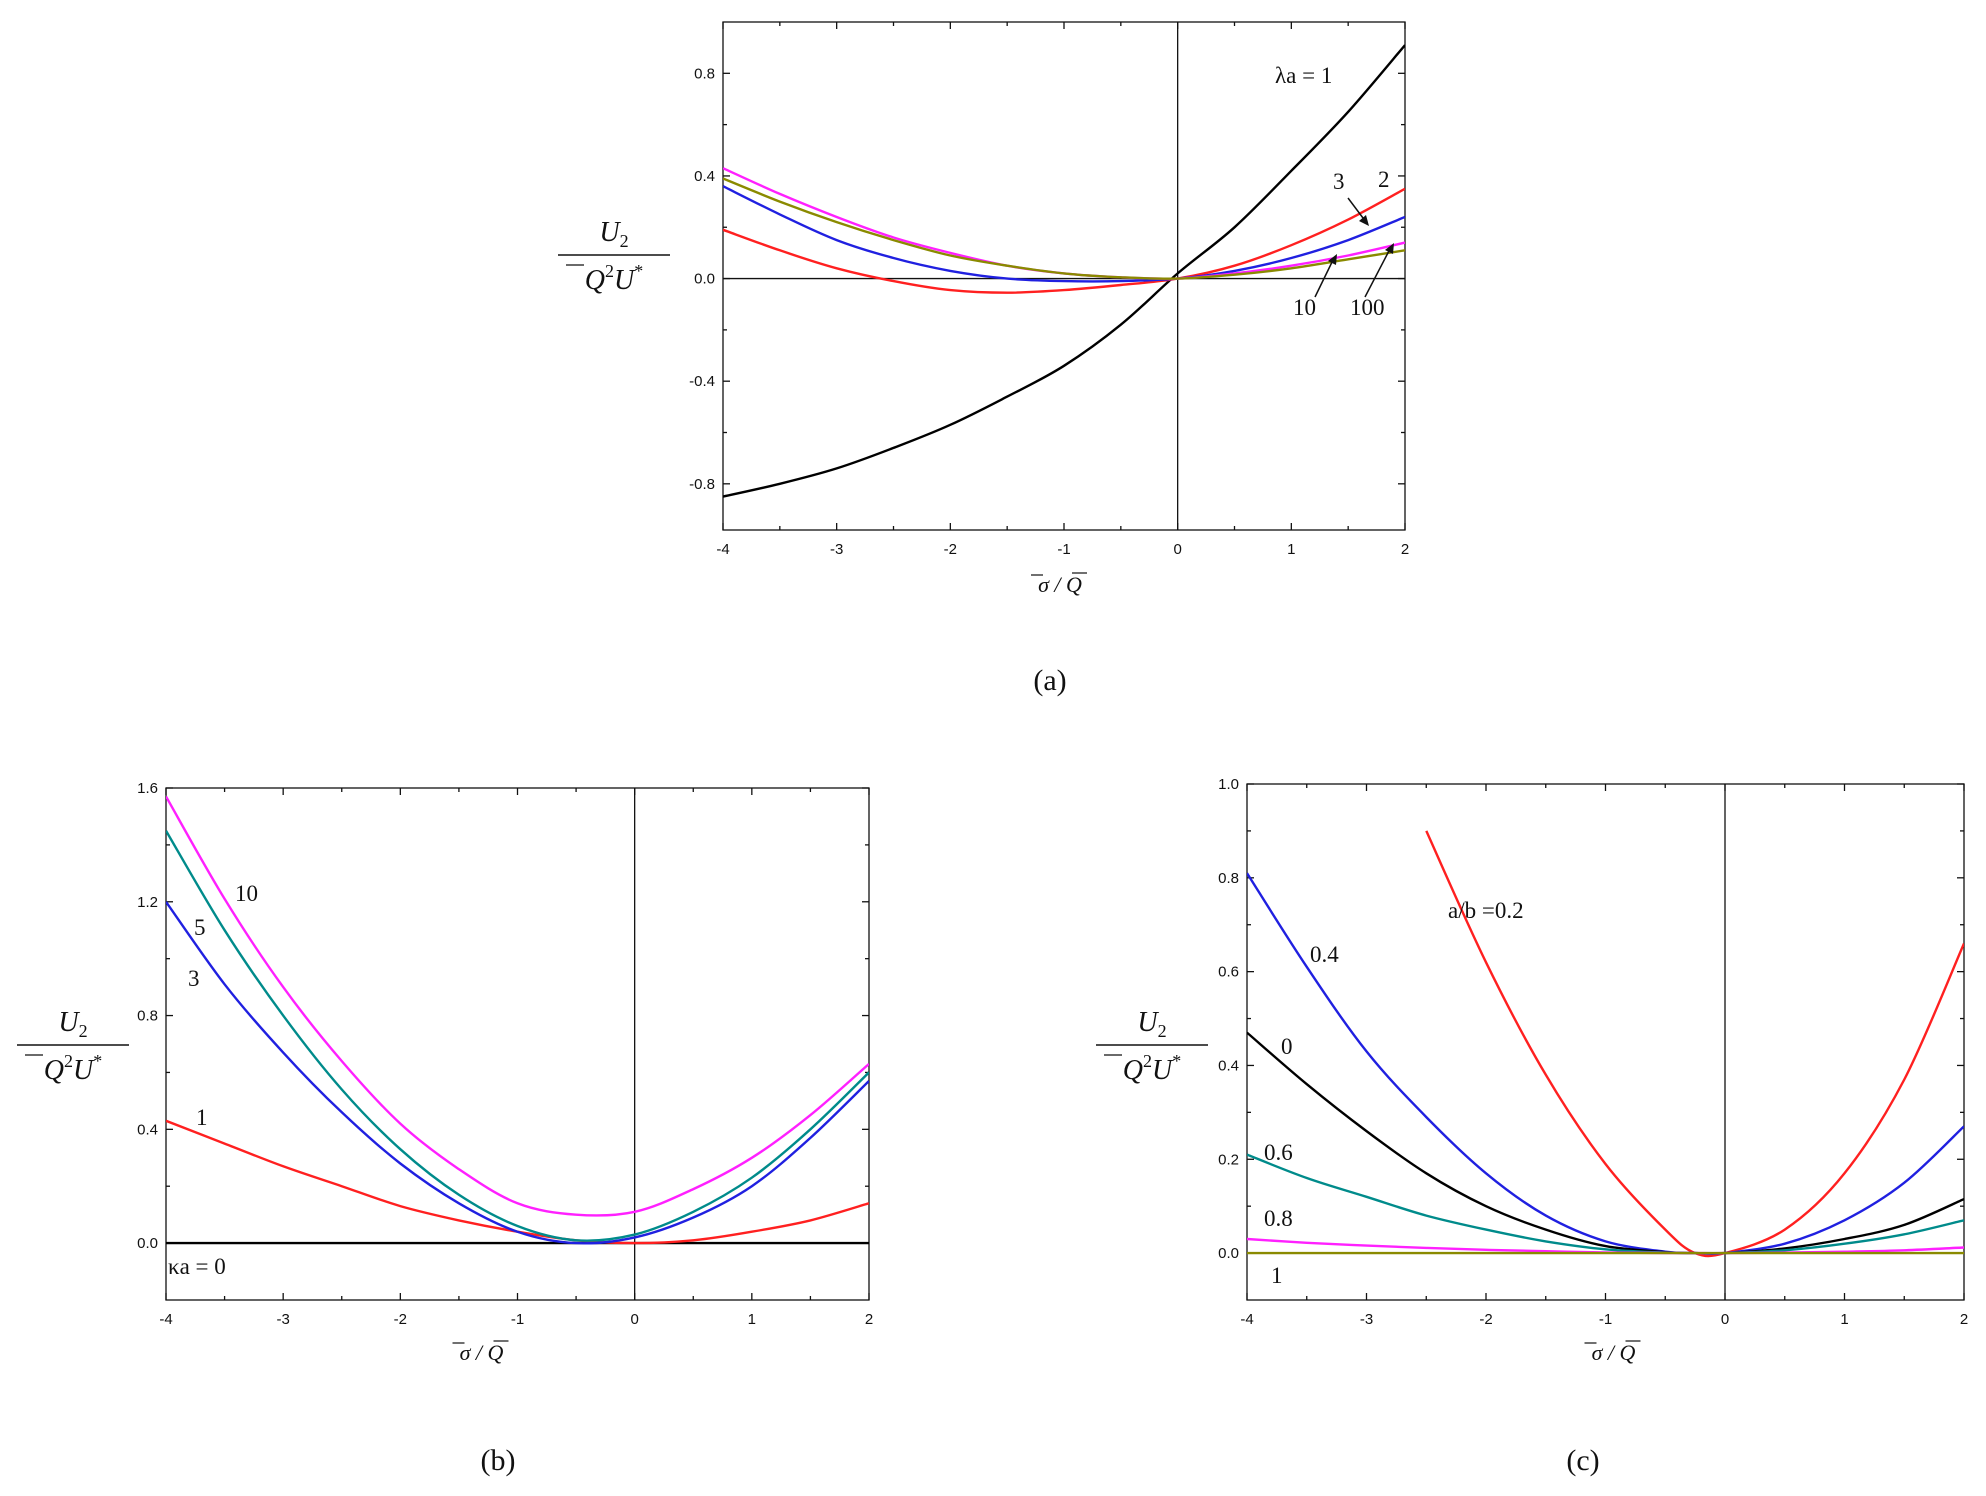 The image size is (1986, 1496). I want to click on annotation-b-1: 1, so click(202, 1117).